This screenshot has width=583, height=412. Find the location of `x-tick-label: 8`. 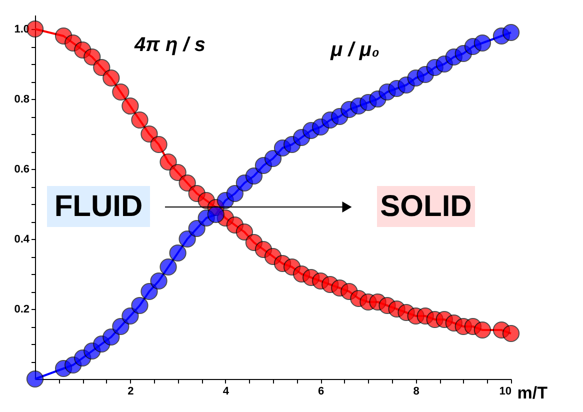

x-tick-label: 8 is located at coordinates (416, 392).